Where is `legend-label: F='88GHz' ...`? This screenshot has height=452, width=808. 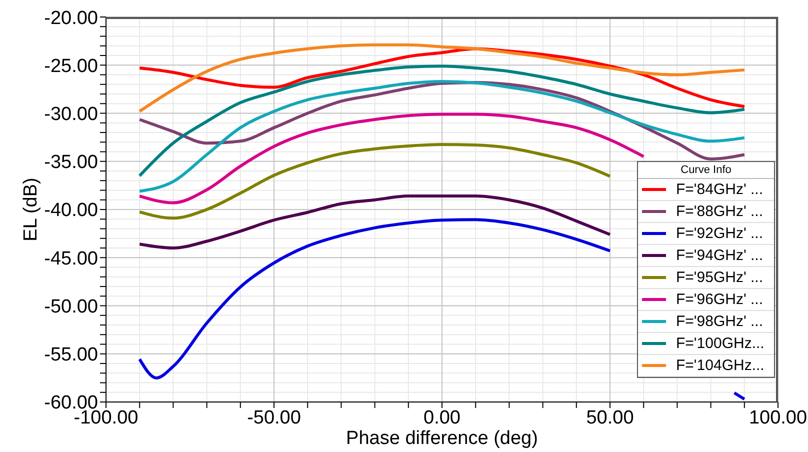 legend-label: F='88GHz' ... is located at coordinates (720, 211).